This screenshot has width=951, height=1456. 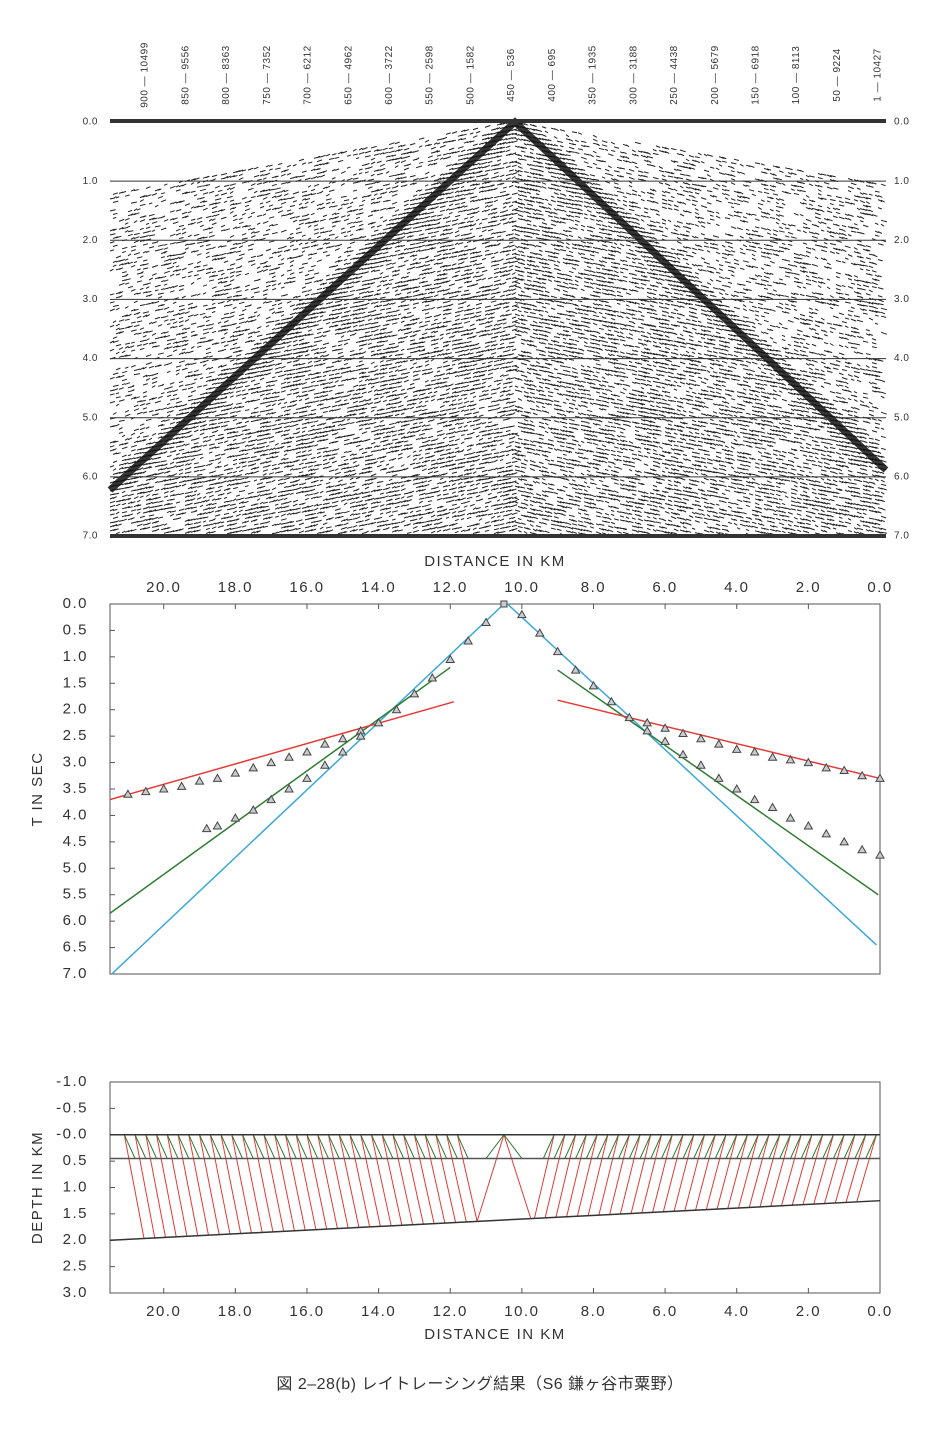 What do you see at coordinates (736, 1311) in the screenshot?
I see `x-tick-label: 4.0` at bounding box center [736, 1311].